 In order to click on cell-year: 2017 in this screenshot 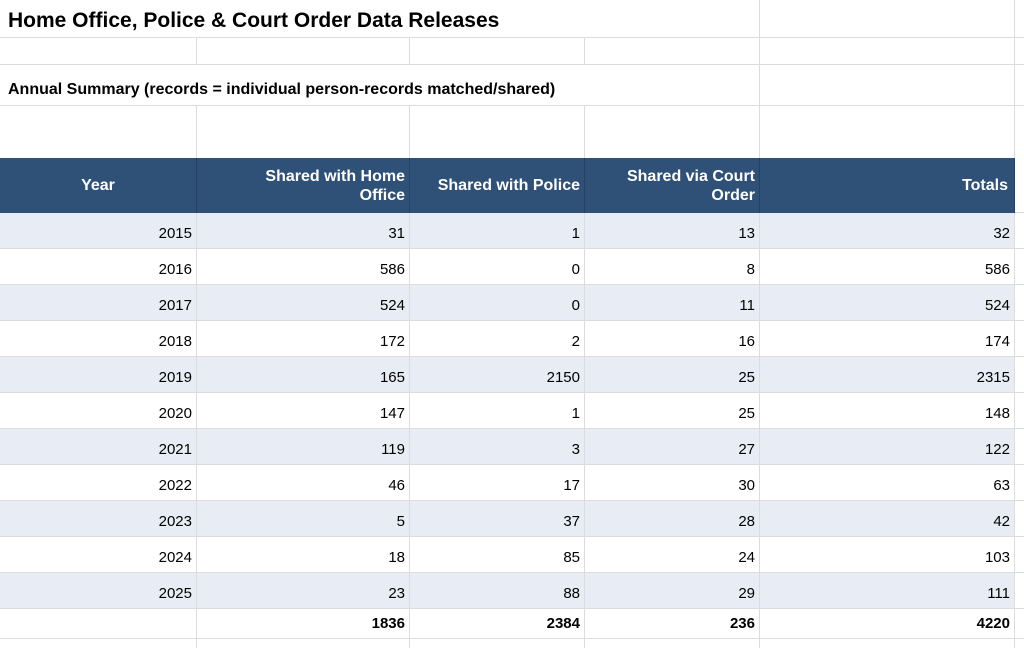, I will do `click(98, 303)`.